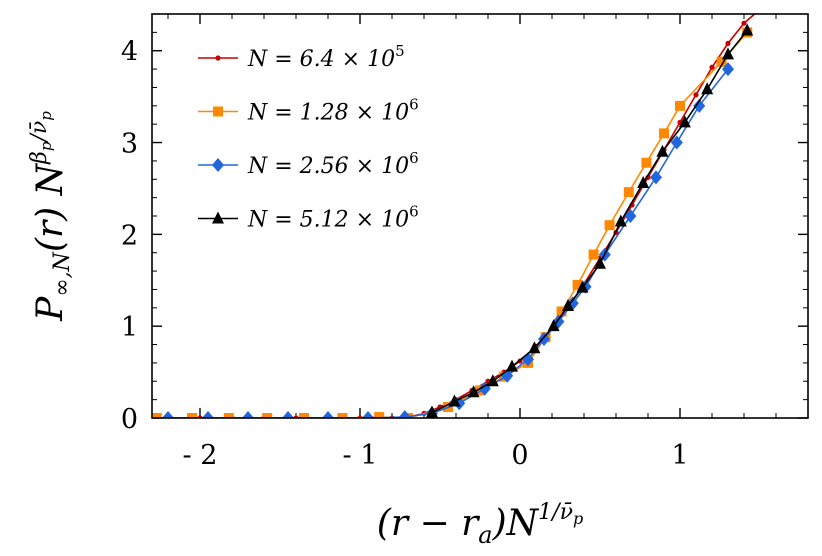  Describe the element at coordinates (46, 146) in the screenshot. I see `y-axis-label-supsub: p` at that location.